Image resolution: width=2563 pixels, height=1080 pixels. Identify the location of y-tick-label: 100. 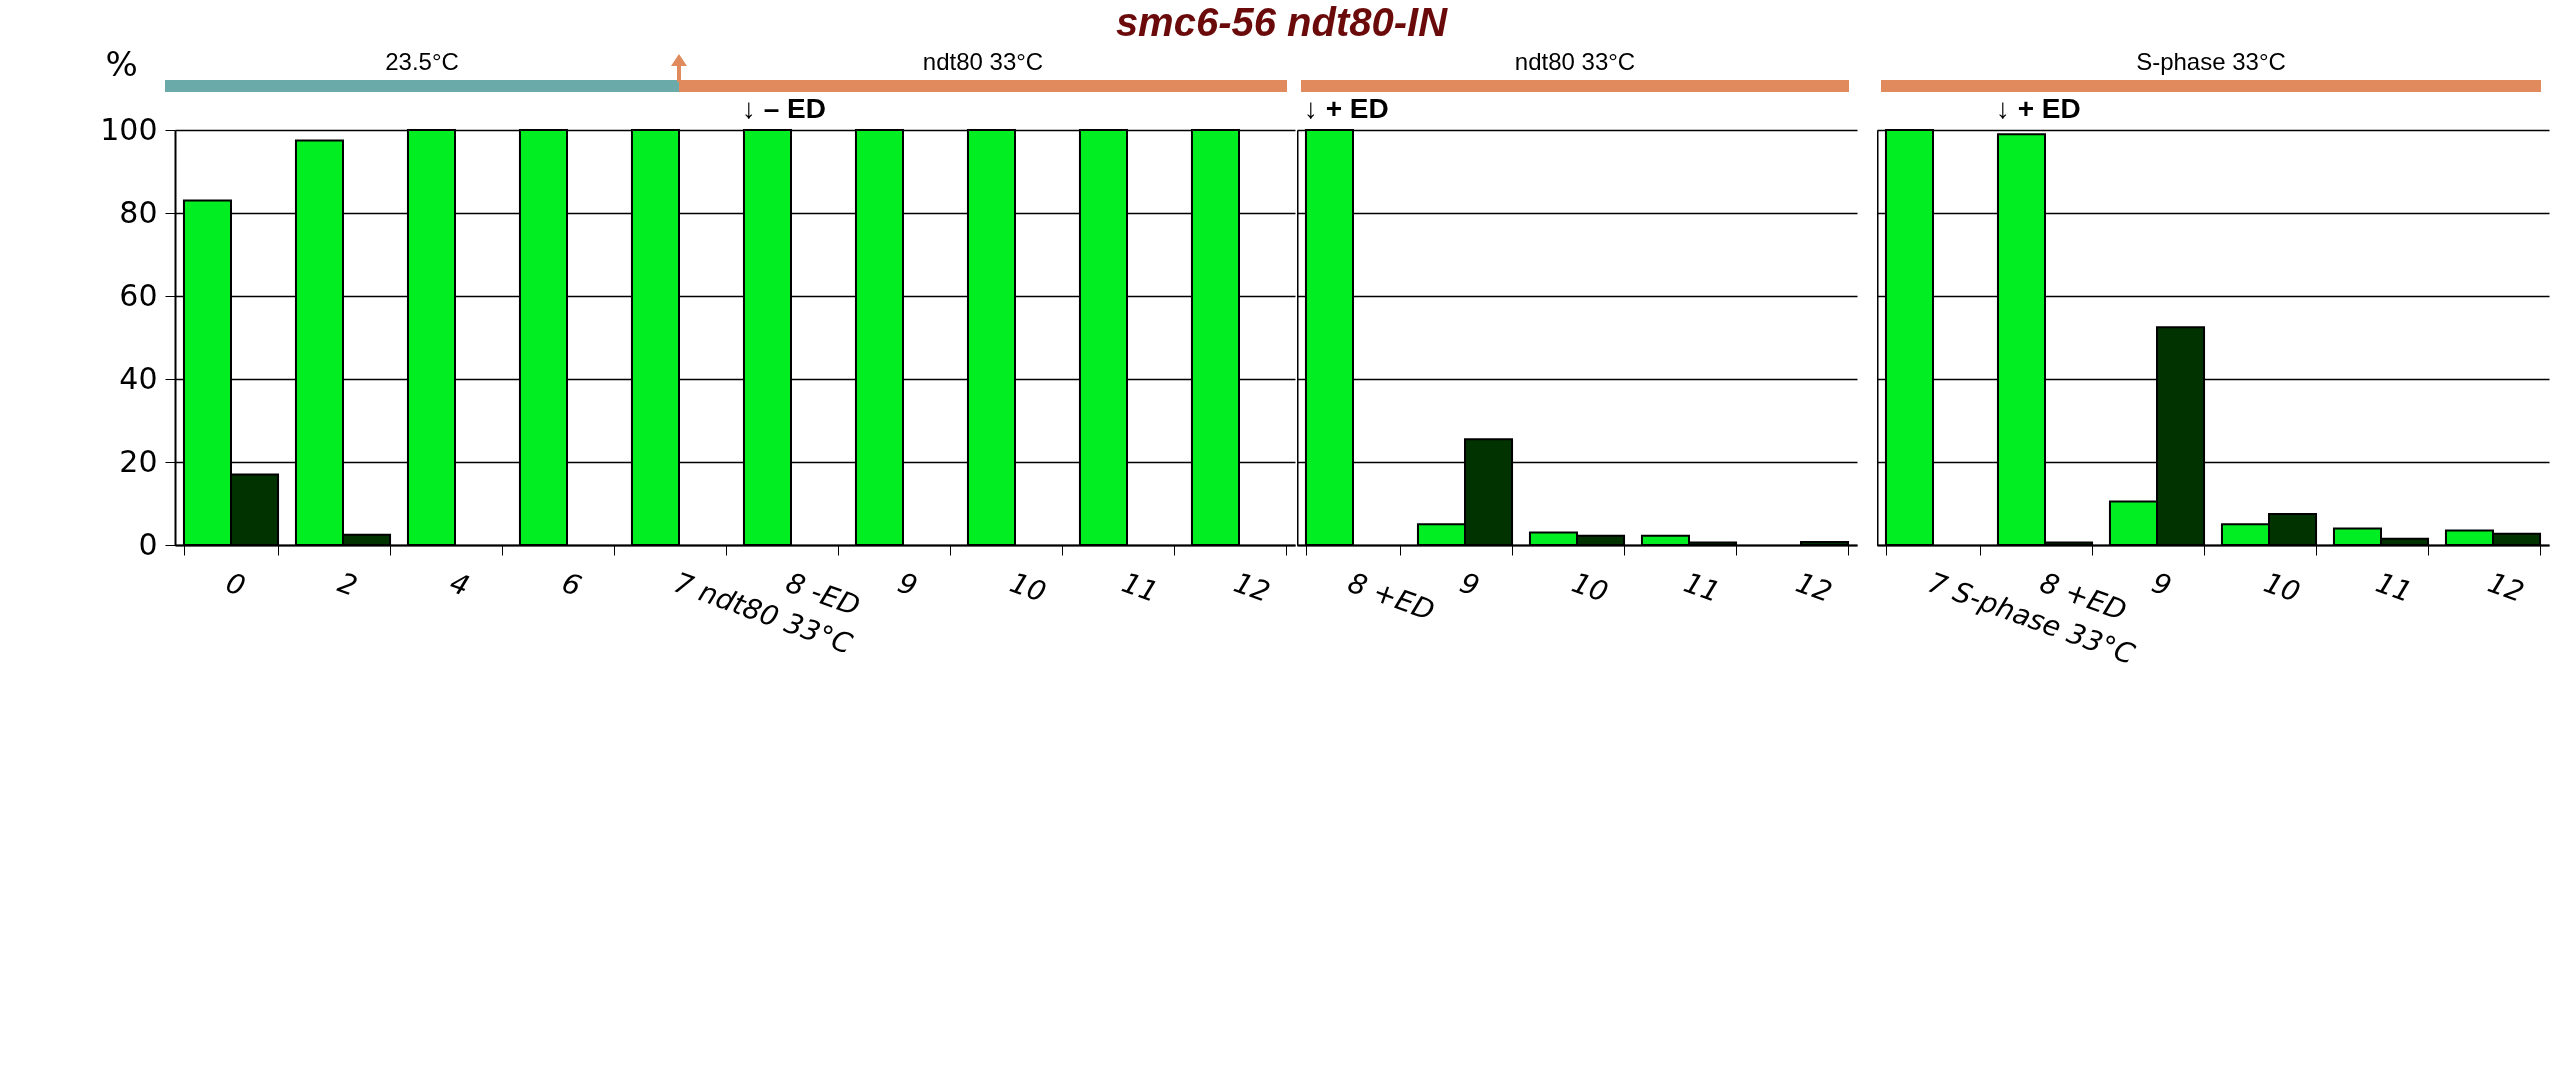
(129, 129).